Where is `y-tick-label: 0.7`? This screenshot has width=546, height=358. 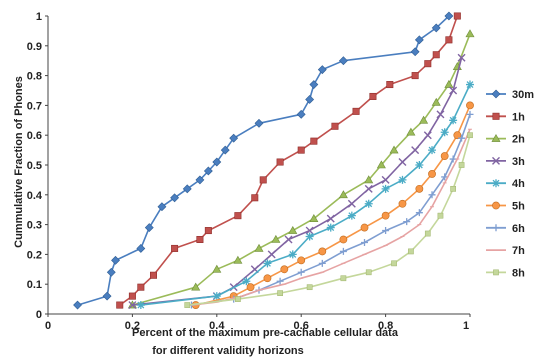 y-tick-label: 0.7 is located at coordinates (34, 106).